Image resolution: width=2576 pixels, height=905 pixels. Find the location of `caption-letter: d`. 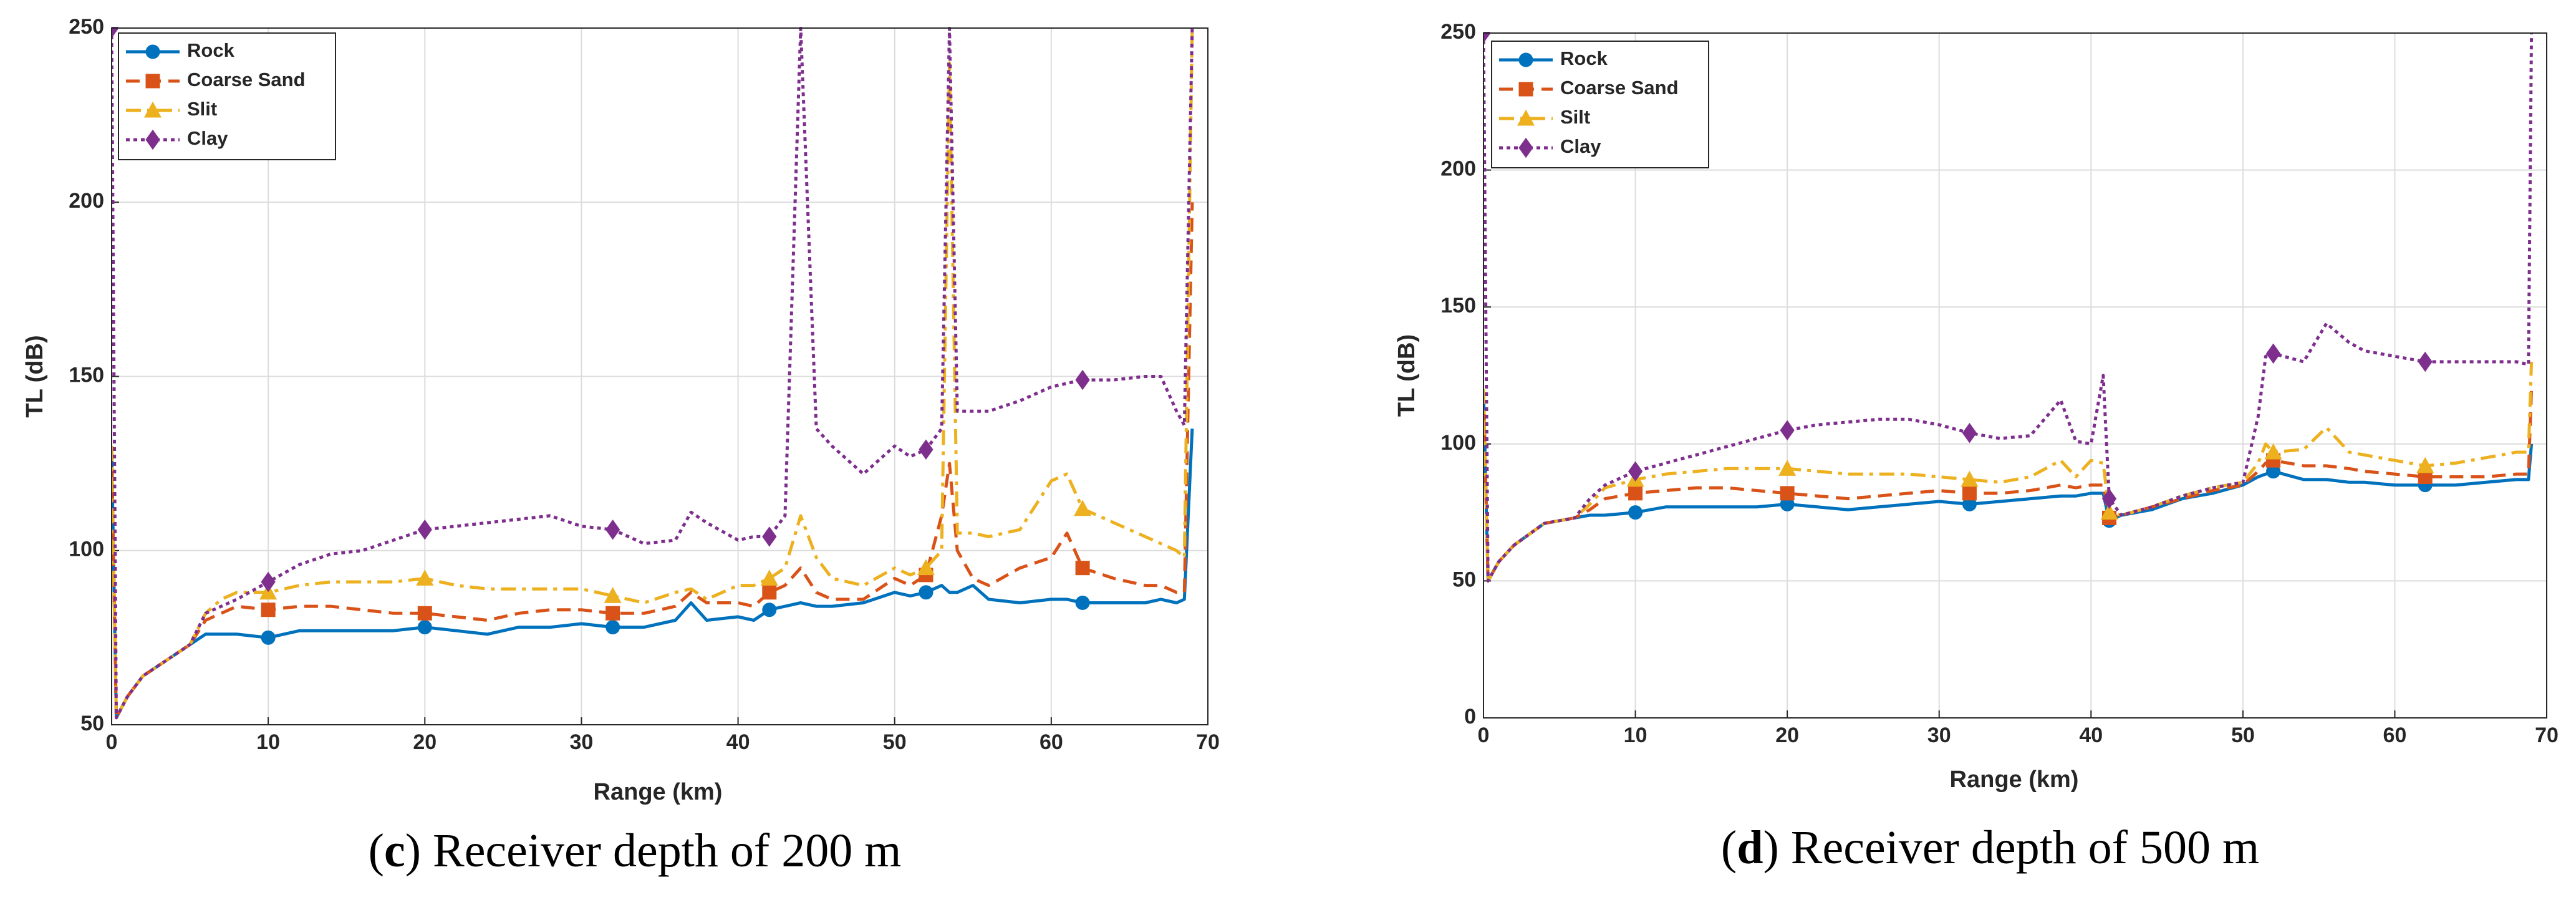

caption-letter: d is located at coordinates (1750, 847).